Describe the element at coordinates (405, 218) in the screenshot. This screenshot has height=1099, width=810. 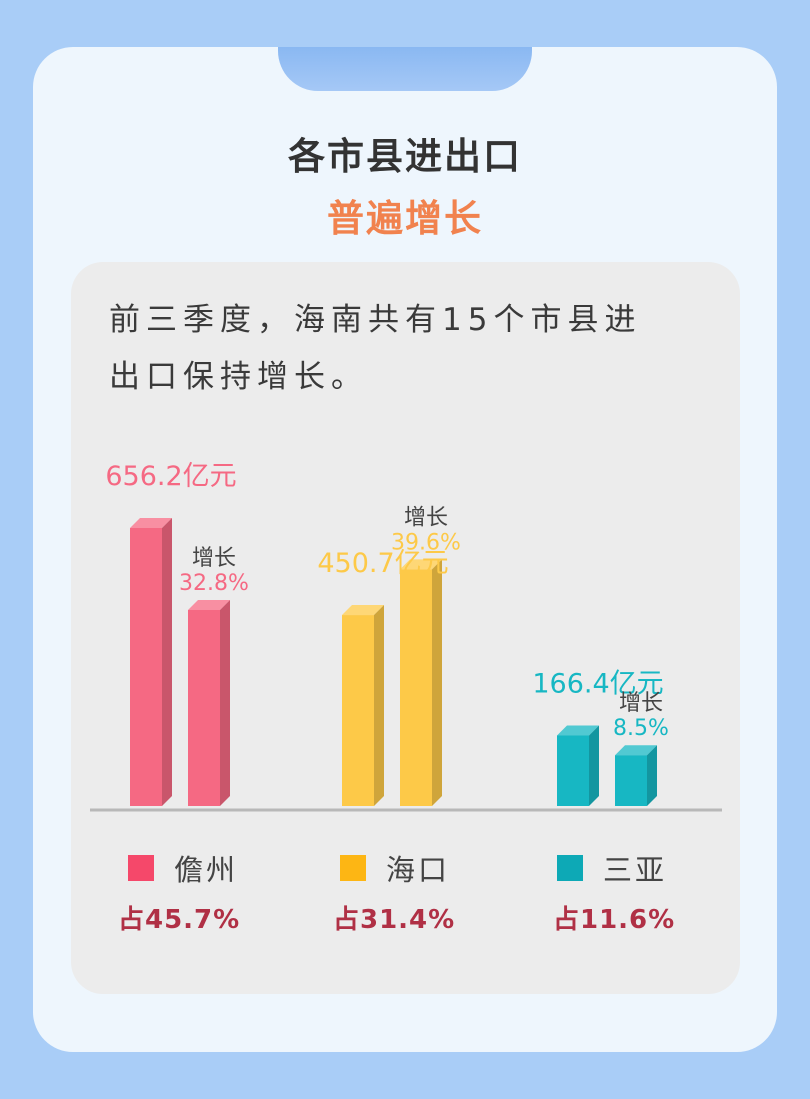
I see `page-subtitle: 普遍增长` at that location.